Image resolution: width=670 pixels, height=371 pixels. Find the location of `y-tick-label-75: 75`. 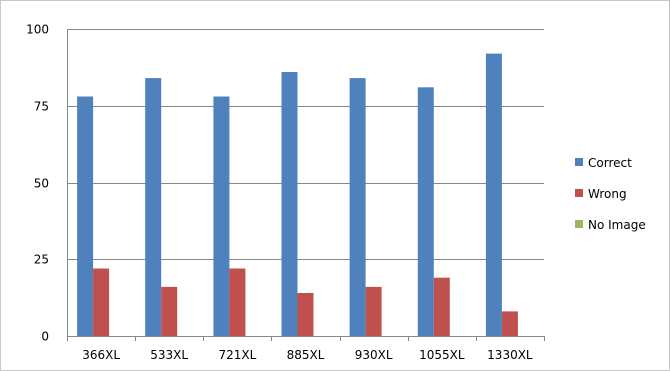

y-tick-label-75: 75 is located at coordinates (41, 107).